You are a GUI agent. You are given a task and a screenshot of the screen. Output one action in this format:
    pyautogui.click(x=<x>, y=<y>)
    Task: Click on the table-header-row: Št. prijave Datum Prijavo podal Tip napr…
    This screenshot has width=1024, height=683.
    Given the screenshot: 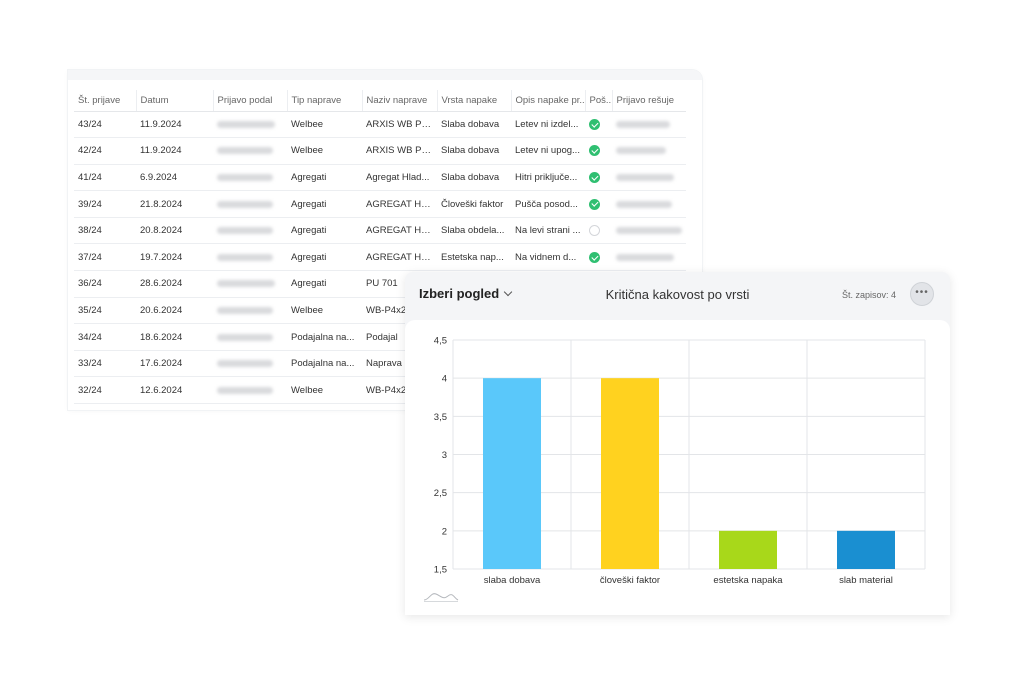 What is the action you would take?
    pyautogui.click(x=380, y=101)
    